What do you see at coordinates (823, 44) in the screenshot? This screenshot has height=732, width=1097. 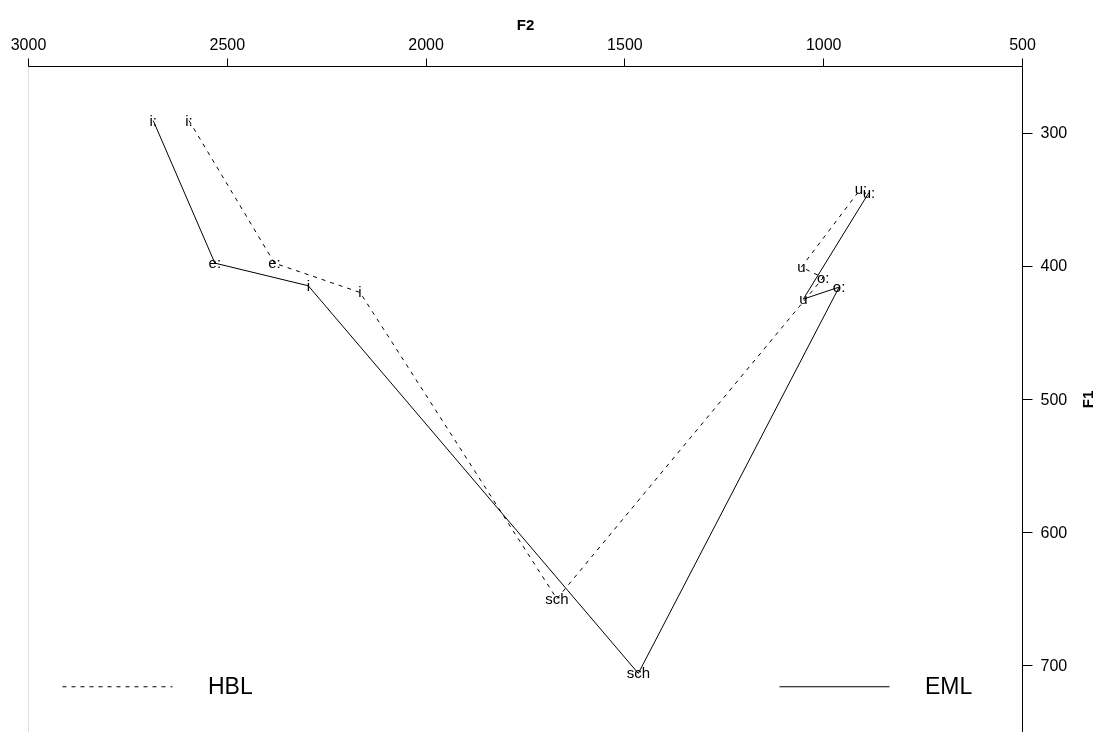 I see `x-tick-label: 1000` at bounding box center [823, 44].